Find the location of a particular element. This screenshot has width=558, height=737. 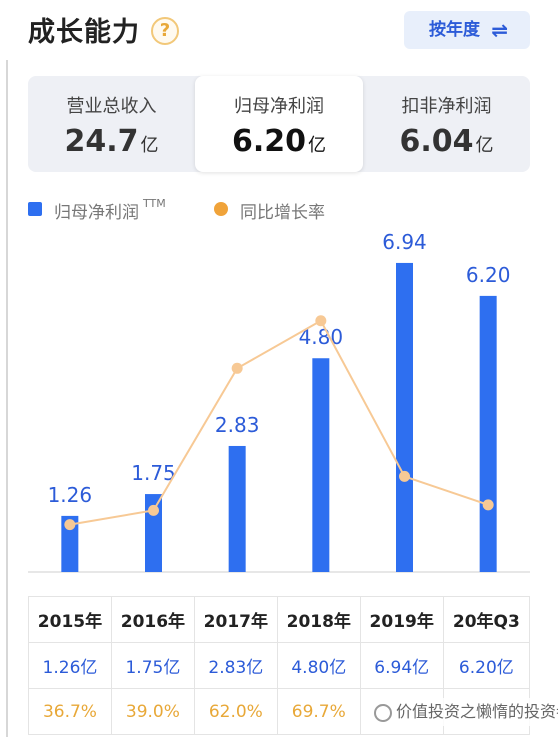

tab-revenue: 营业总收入 24.7 亿 is located at coordinates (111, 124).